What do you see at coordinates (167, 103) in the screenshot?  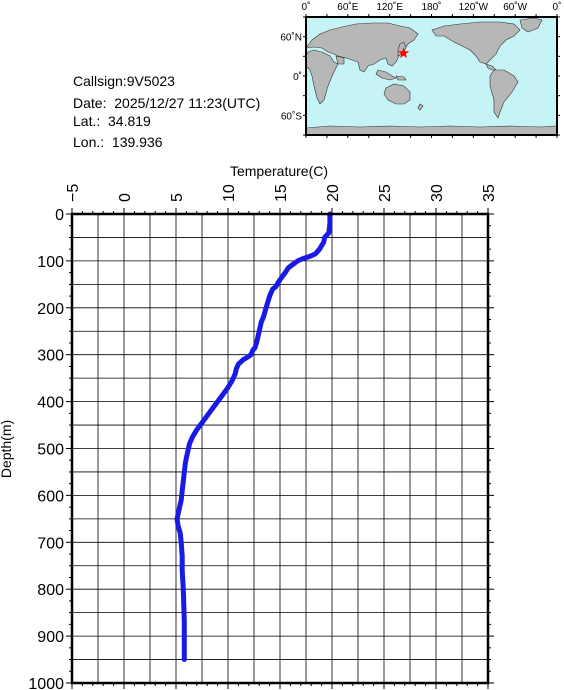 I see `date-text: Date: 2025/12/27 11:23(UTC)` at bounding box center [167, 103].